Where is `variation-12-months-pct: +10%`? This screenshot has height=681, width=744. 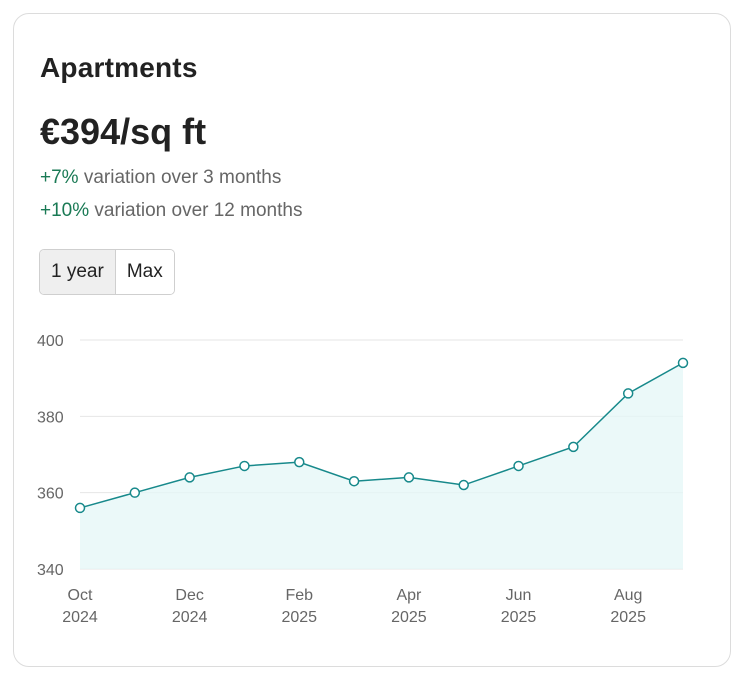 variation-12-months-pct: +10% is located at coordinates (65, 210).